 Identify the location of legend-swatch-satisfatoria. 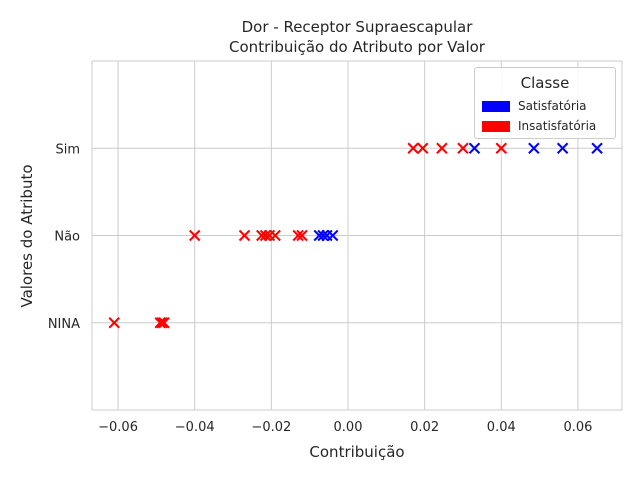
(496, 106).